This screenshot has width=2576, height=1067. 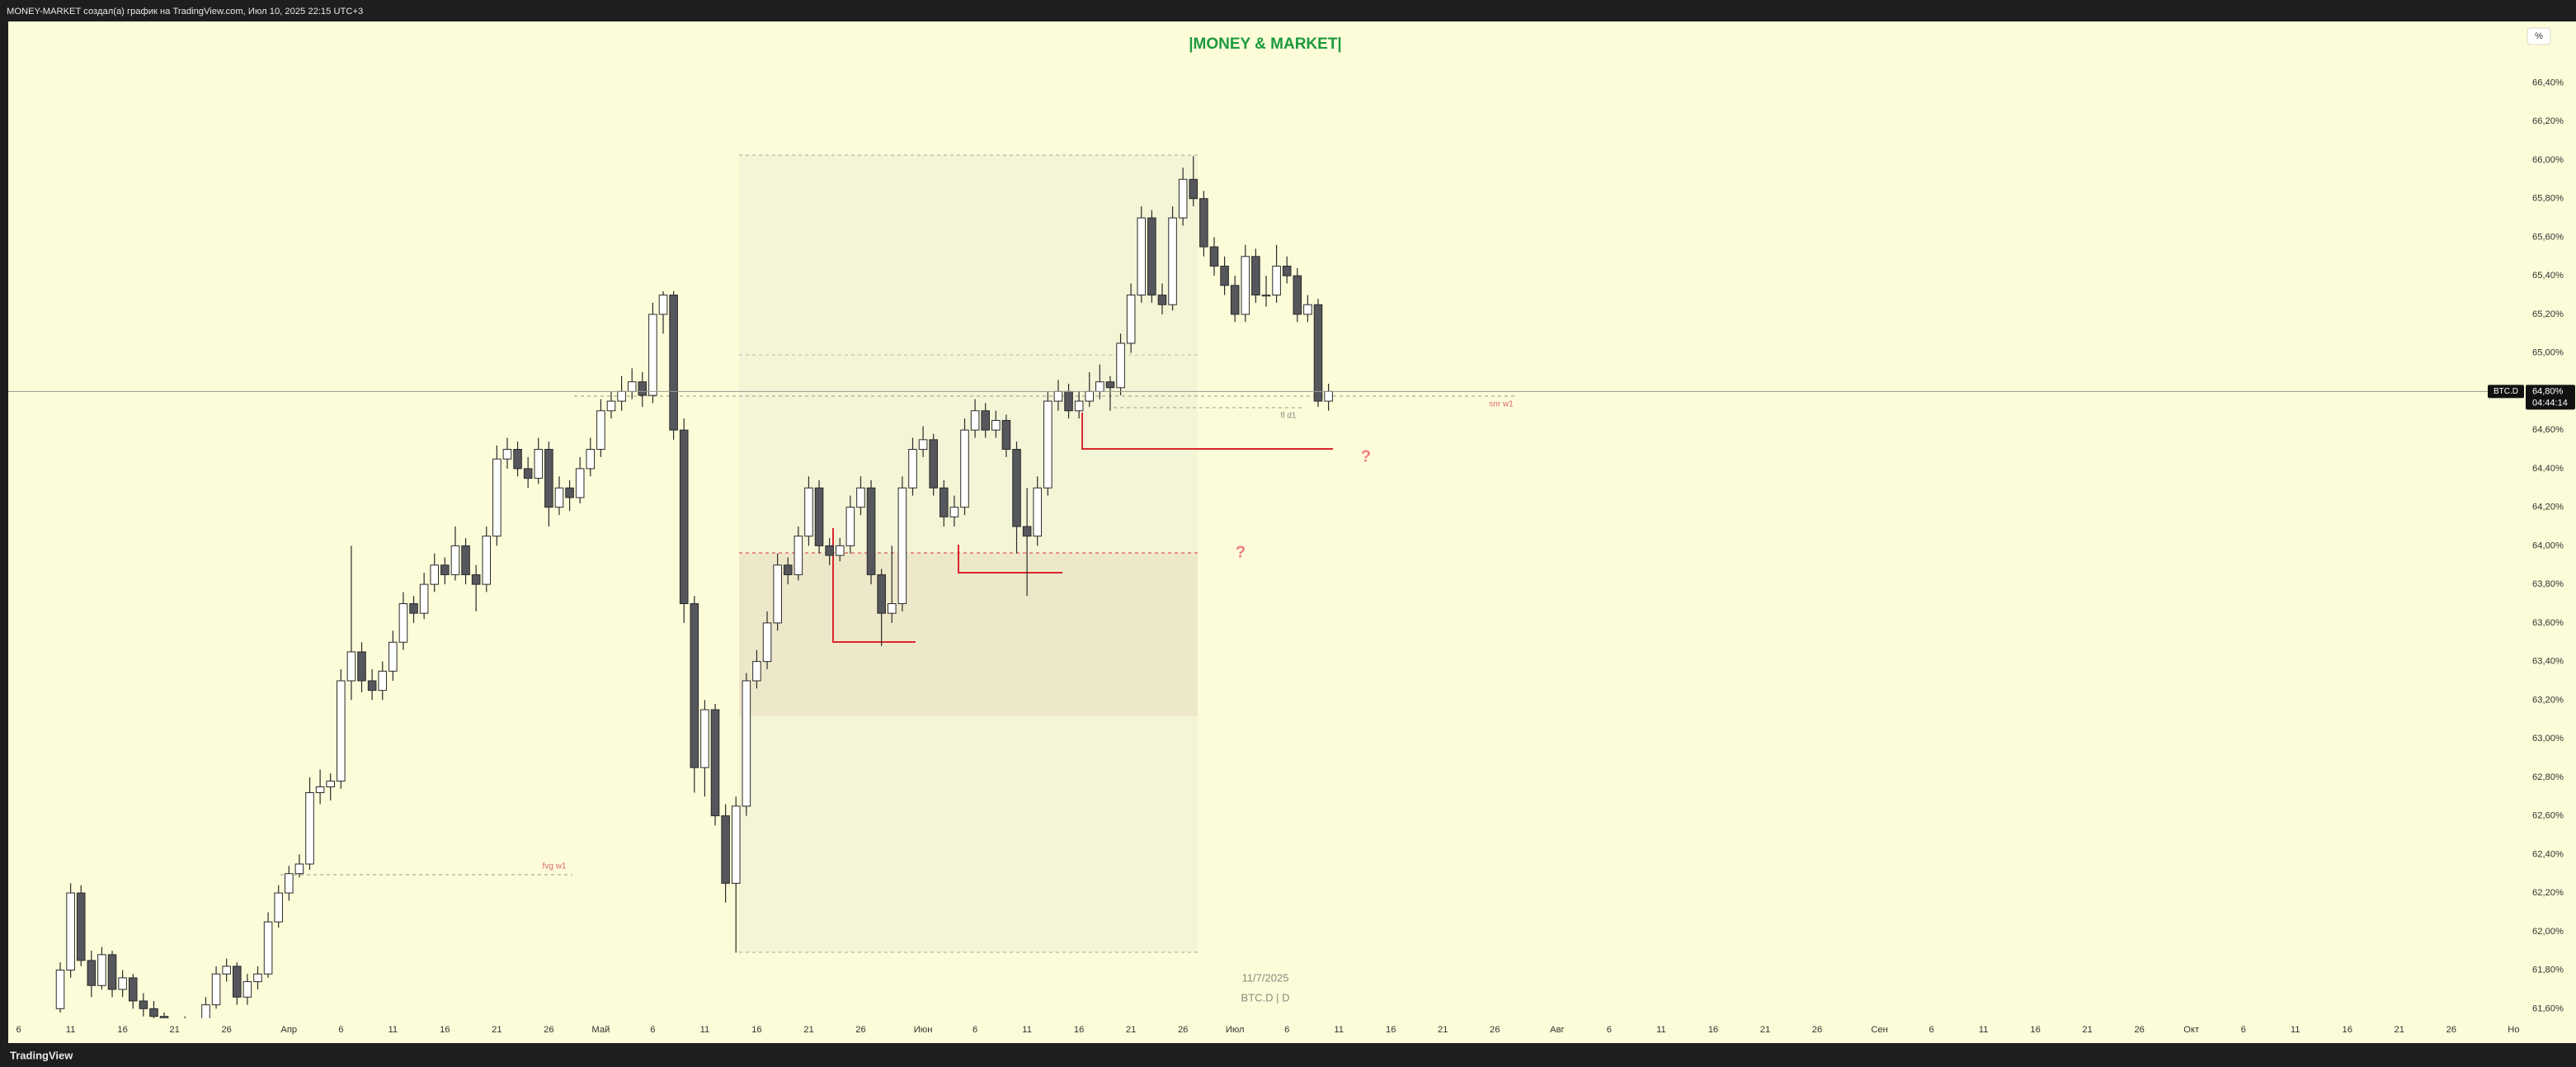 What do you see at coordinates (1265, 997) in the screenshot?
I see `watermark: BTC.D | D` at bounding box center [1265, 997].